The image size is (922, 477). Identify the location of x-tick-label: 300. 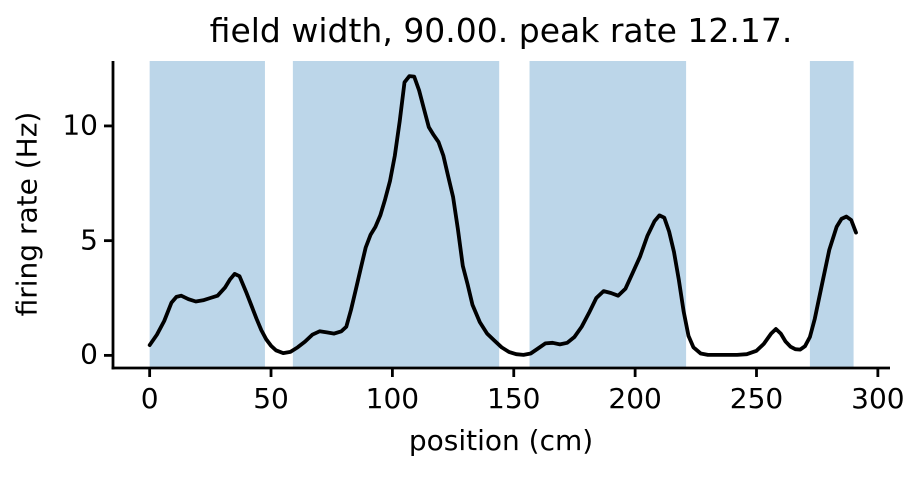
(878, 398).